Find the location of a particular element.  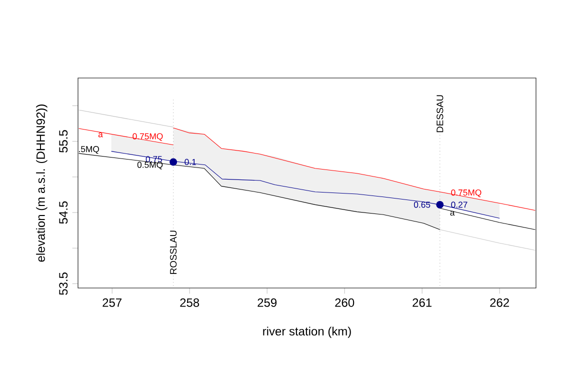

x-axis-title: river station (km) is located at coordinates (307, 332).